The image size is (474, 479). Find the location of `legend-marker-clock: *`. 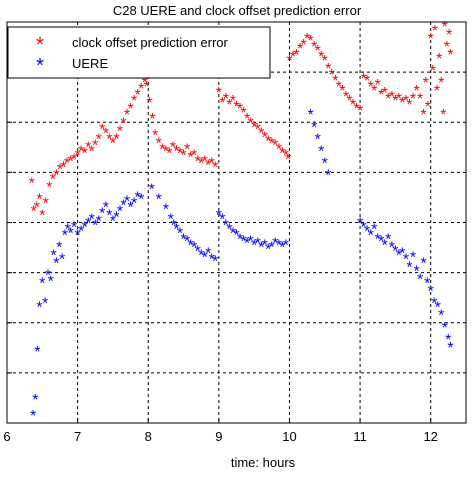

legend-marker-clock: * is located at coordinates (40, 45).